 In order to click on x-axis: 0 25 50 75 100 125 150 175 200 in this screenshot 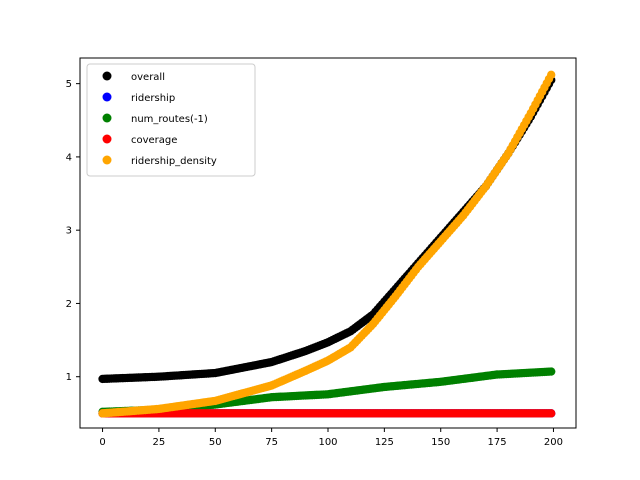, I will do `click(331, 438)`.